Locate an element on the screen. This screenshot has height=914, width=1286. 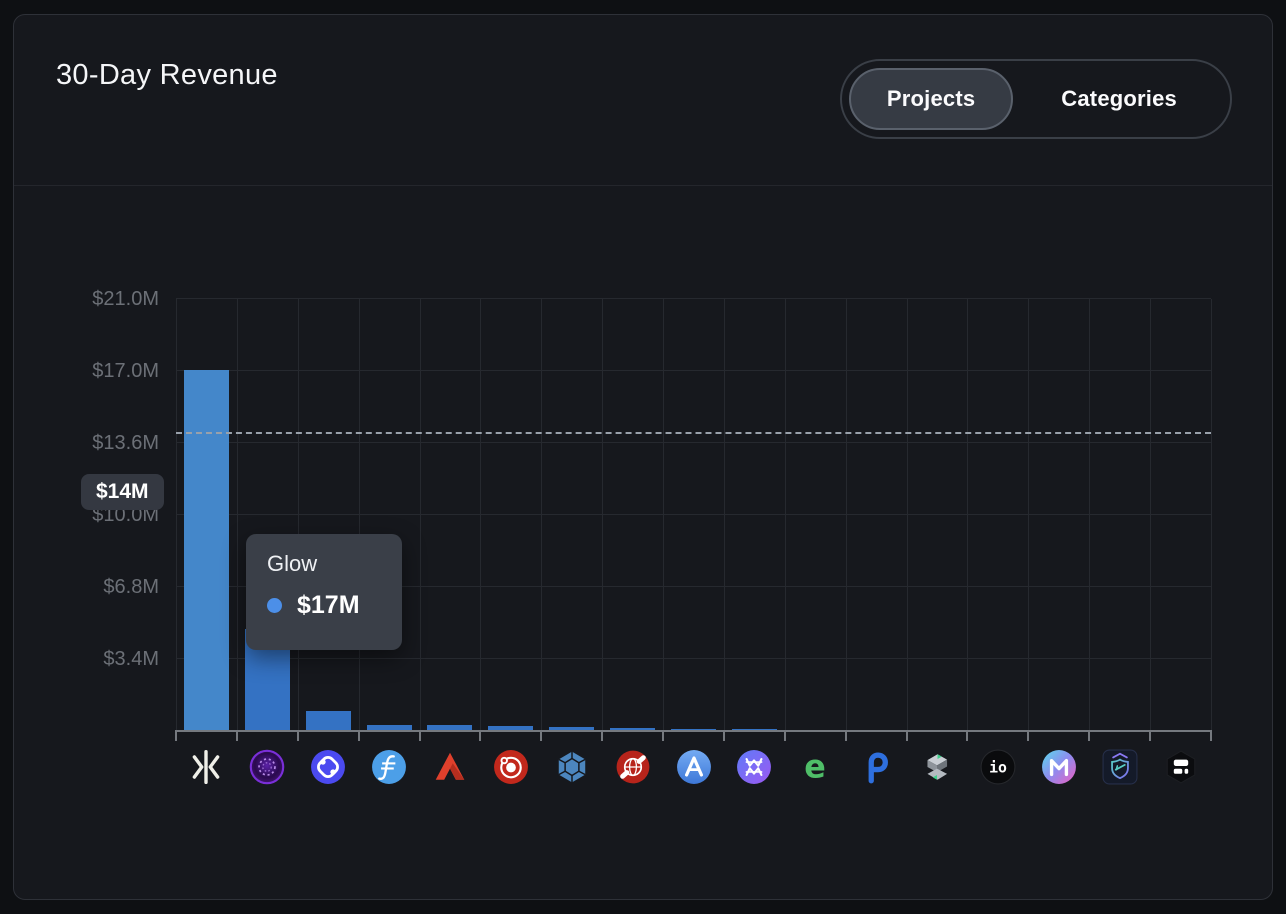
y-axis-label: $13.6M is located at coordinates (125, 443).